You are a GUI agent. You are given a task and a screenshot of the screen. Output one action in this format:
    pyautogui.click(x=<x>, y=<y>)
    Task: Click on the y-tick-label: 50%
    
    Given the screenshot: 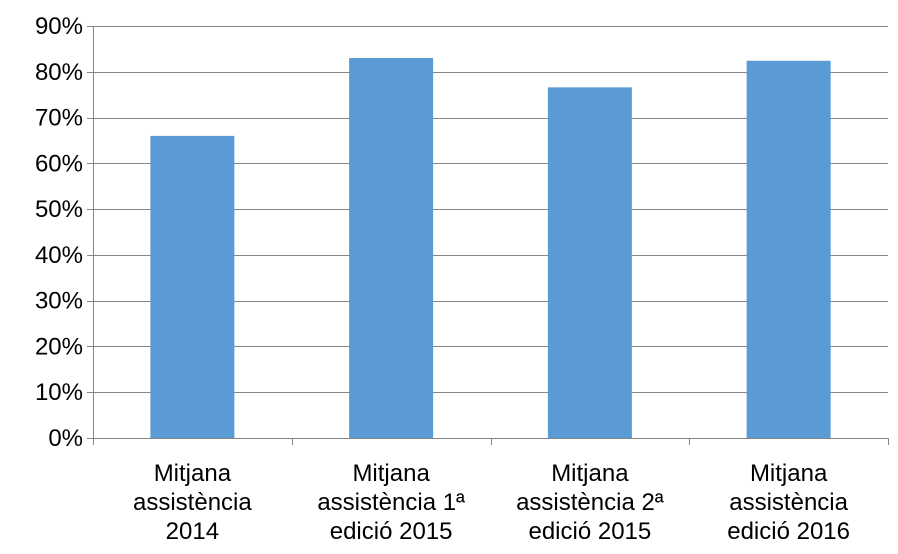 What is the action you would take?
    pyautogui.click(x=59, y=209)
    